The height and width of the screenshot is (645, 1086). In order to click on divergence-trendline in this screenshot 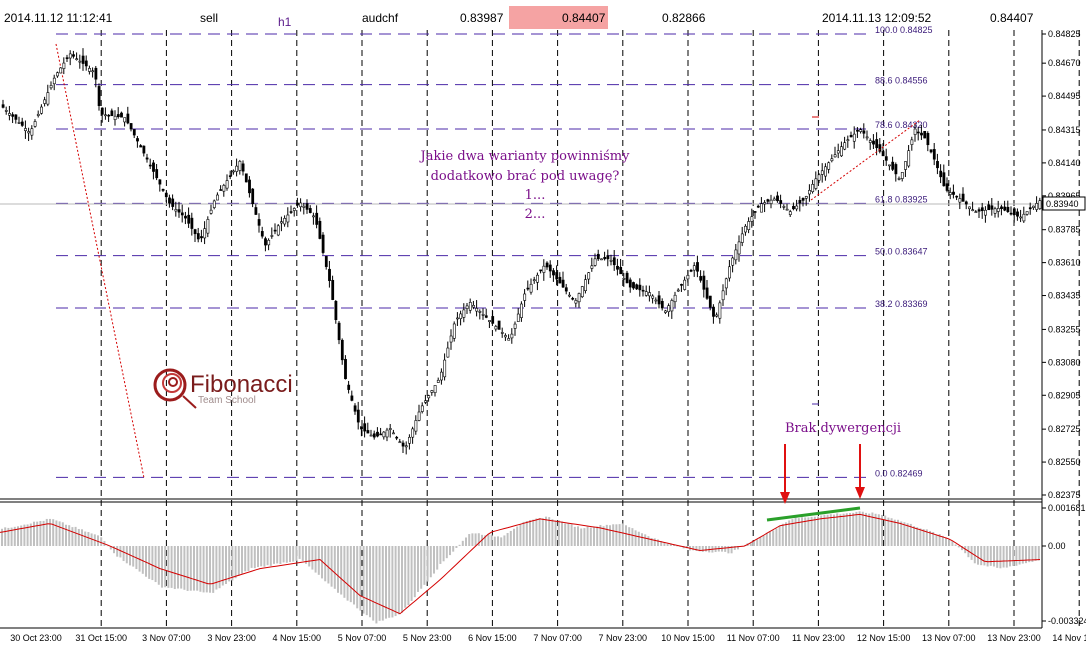, I will do `click(813, 514)`.